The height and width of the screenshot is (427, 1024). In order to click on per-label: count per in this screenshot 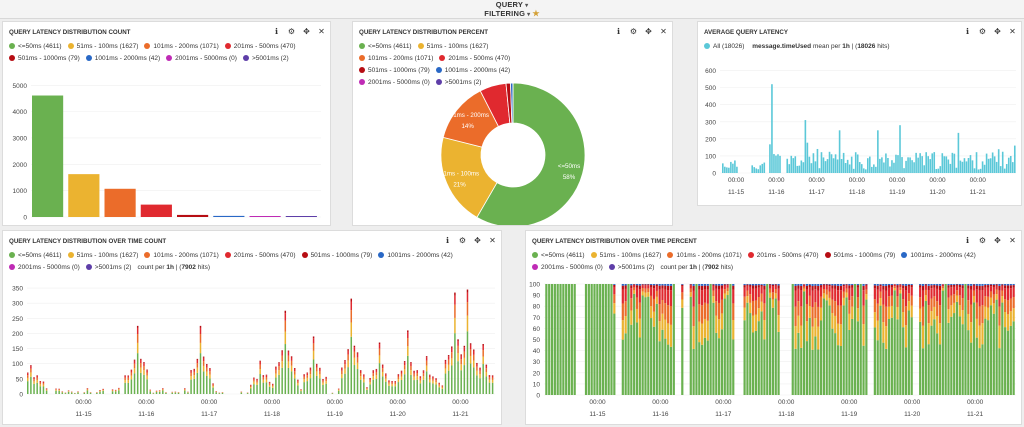, I will do `click(152, 267)`.